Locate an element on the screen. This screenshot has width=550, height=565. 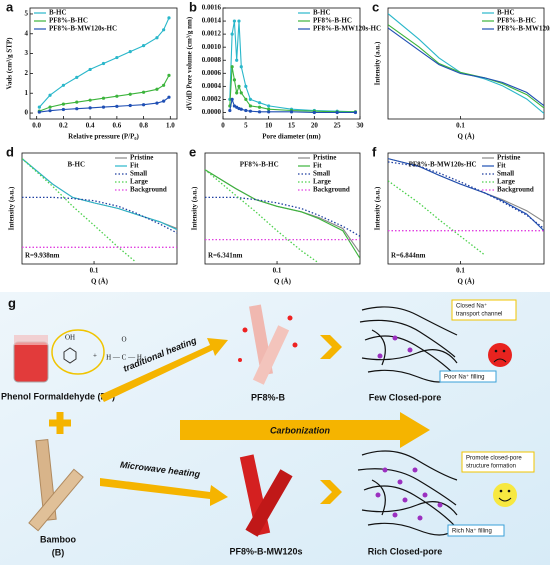
particle is located at coordinates (245, 330).